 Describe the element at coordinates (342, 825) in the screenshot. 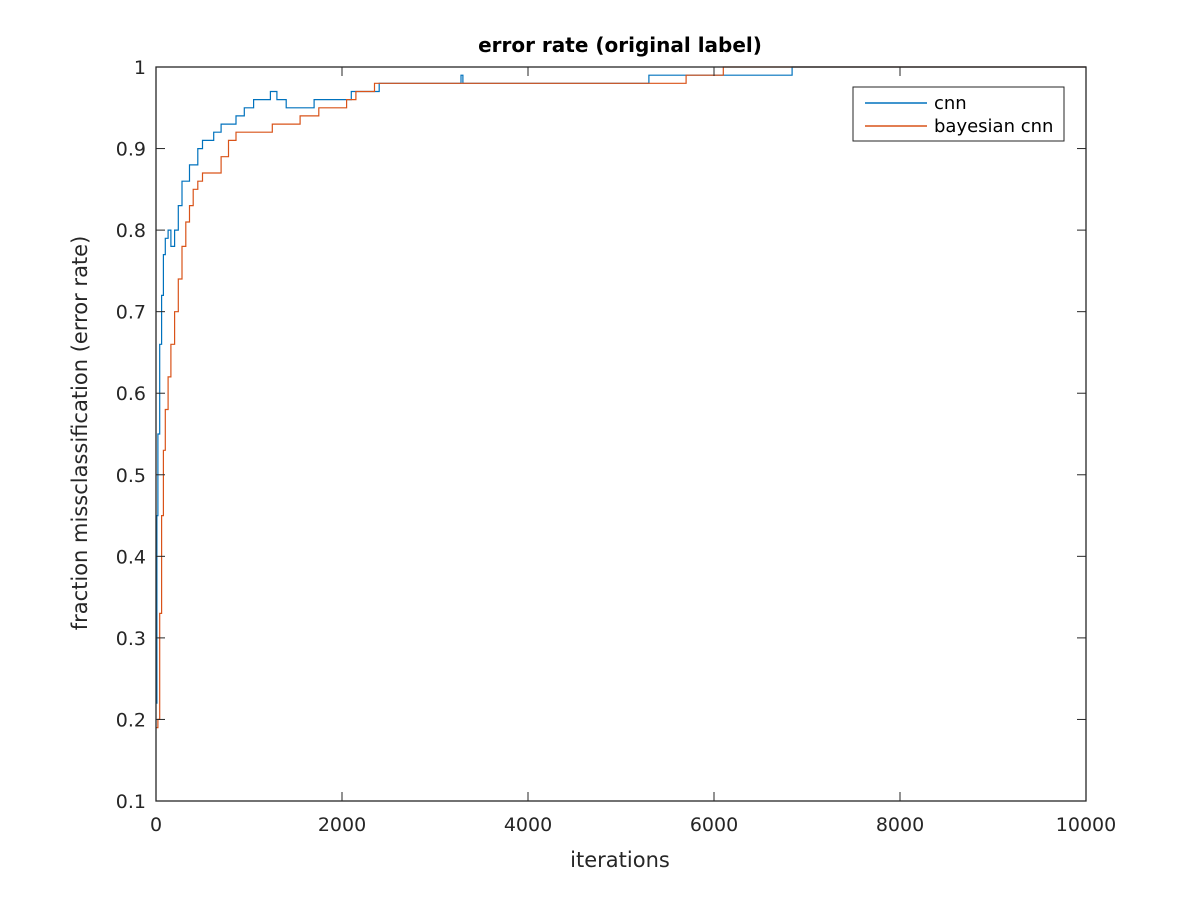

I see `x-tick-label: 2000` at that location.